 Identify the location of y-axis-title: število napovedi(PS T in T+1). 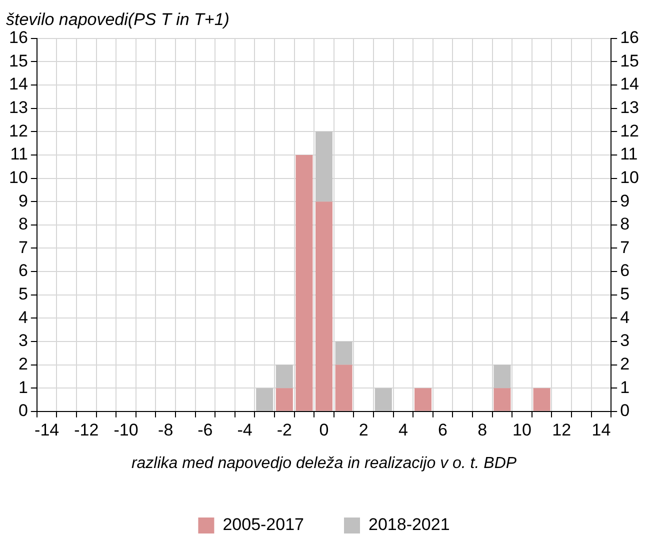
(118, 19).